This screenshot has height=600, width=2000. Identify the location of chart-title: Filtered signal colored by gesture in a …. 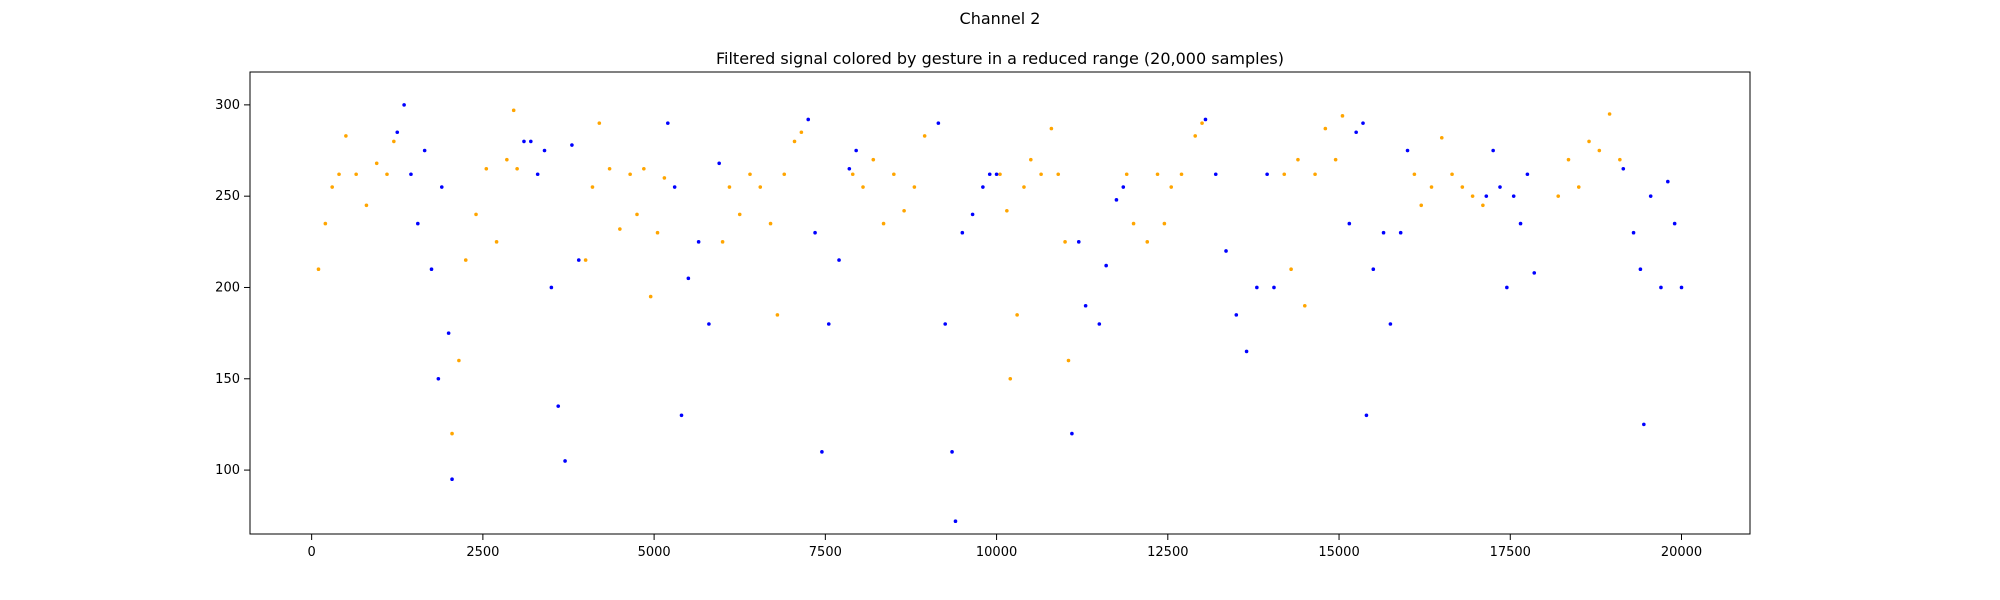
(1000, 58).